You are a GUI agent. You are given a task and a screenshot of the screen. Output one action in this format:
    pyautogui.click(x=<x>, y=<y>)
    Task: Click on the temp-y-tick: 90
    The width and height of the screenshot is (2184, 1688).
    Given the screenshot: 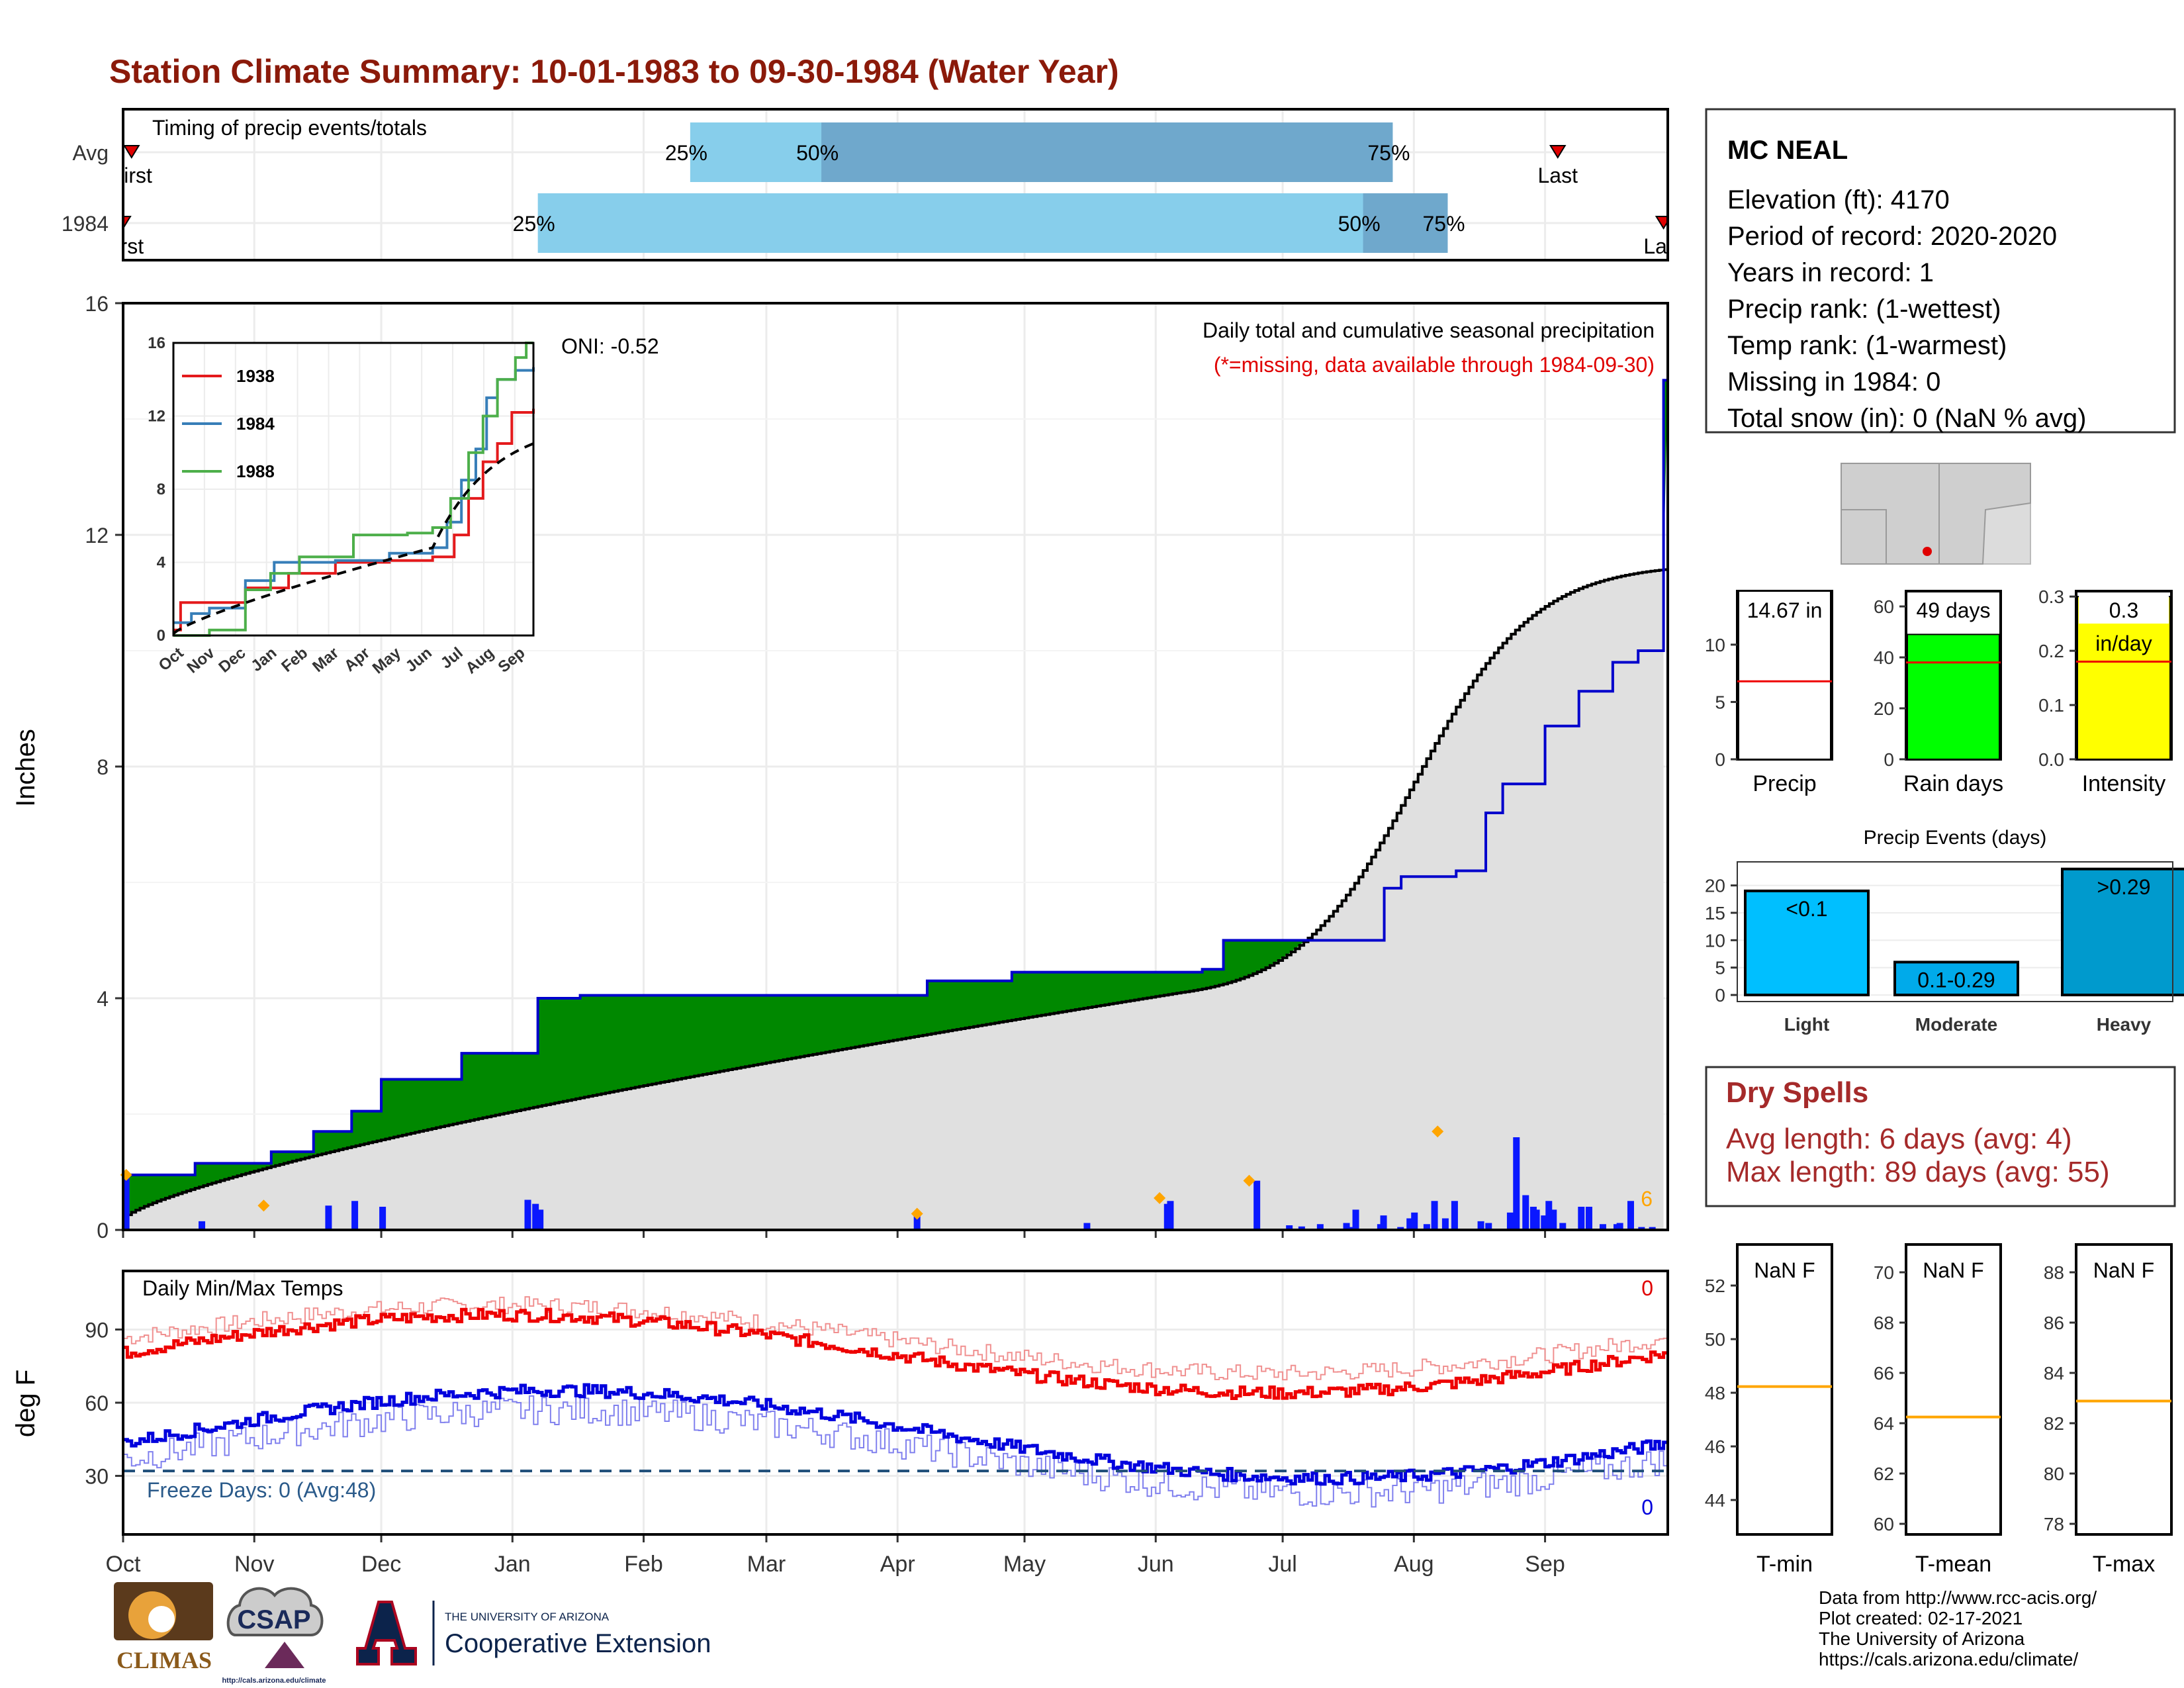 What is the action you would take?
    pyautogui.click(x=97, y=1330)
    